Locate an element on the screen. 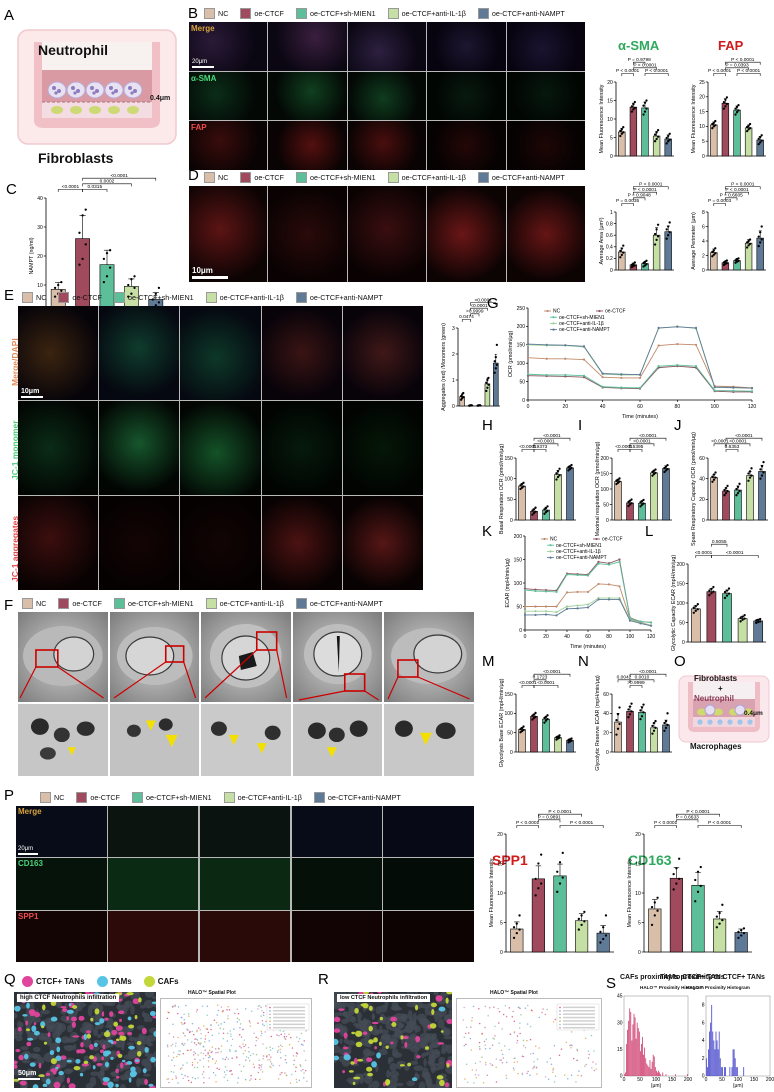  legend-item-oe-ctcf: oe-CTCF is located at coordinates (262, 177).